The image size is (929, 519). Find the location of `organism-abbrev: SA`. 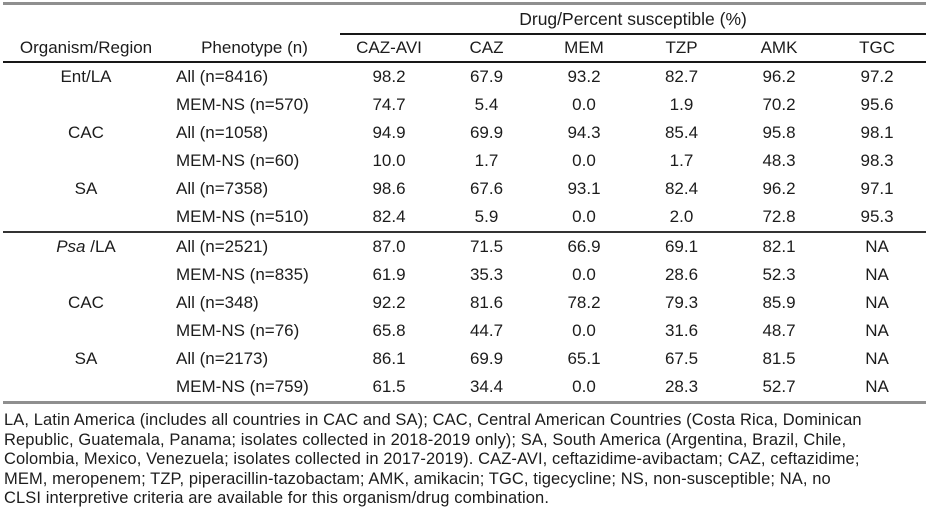

organism-abbrev: SA is located at coordinates (86, 358).